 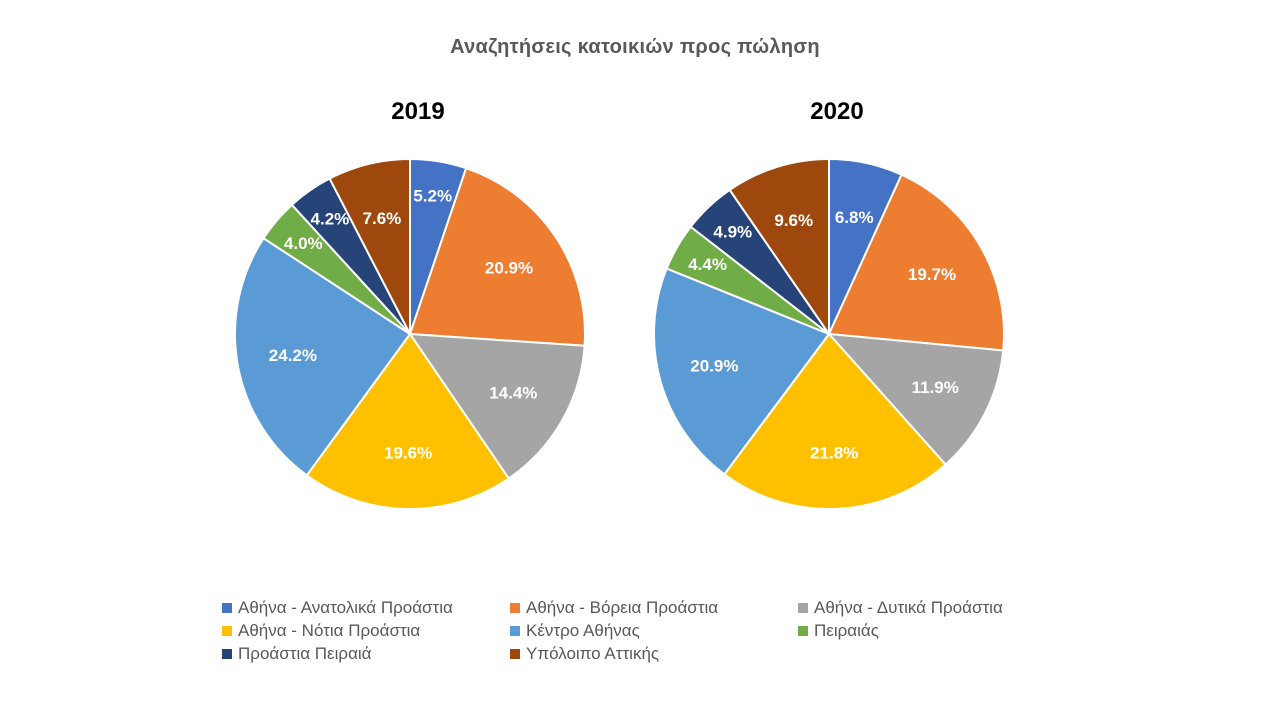 What do you see at coordinates (707, 264) in the screenshot?
I see `data-label-2020-piraeus: 4.4%` at bounding box center [707, 264].